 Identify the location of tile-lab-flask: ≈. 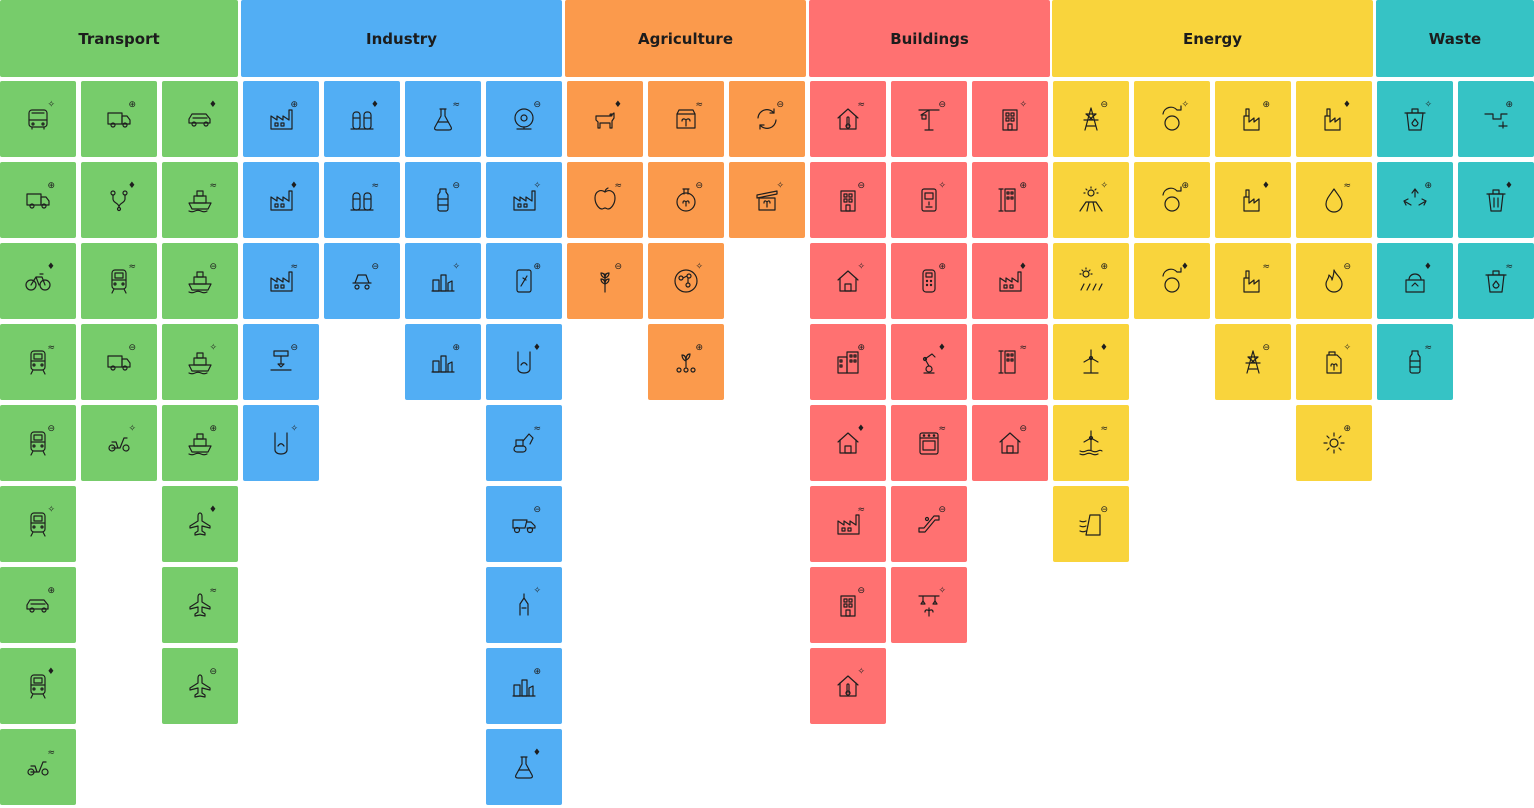
(443, 119).